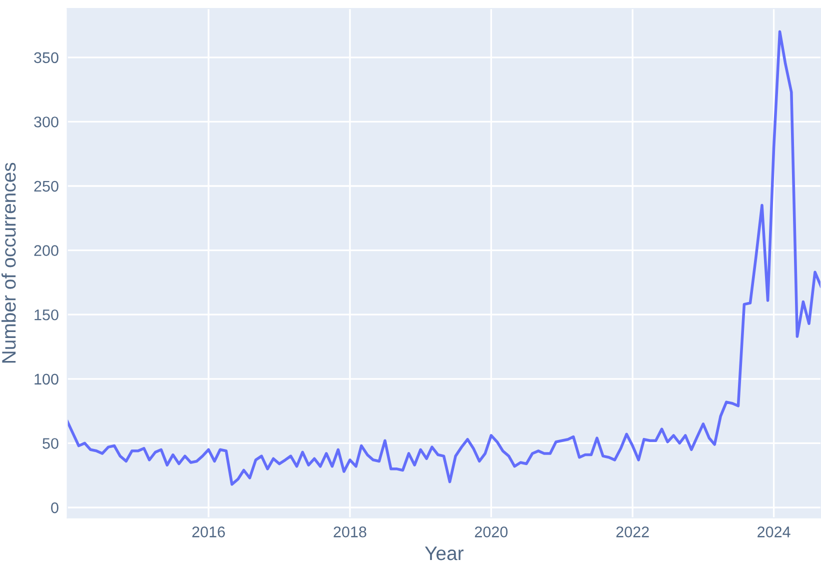 The height and width of the screenshot is (569, 821). What do you see at coordinates (8, 262) in the screenshot?
I see `y-axis-title: Number of occurrences` at bounding box center [8, 262].